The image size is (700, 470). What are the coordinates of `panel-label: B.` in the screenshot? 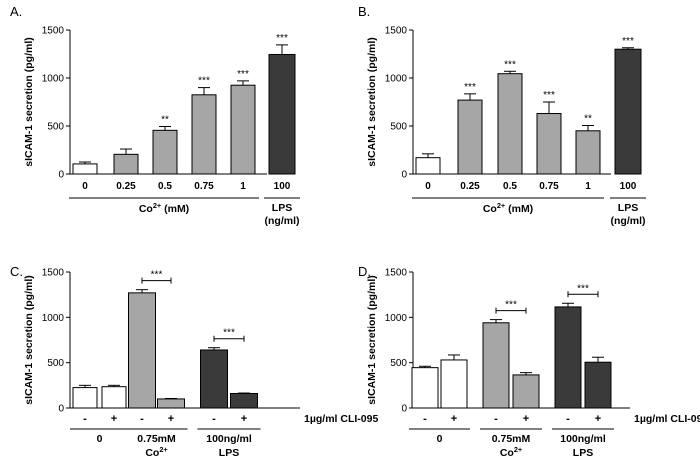 It's located at (364, 11).